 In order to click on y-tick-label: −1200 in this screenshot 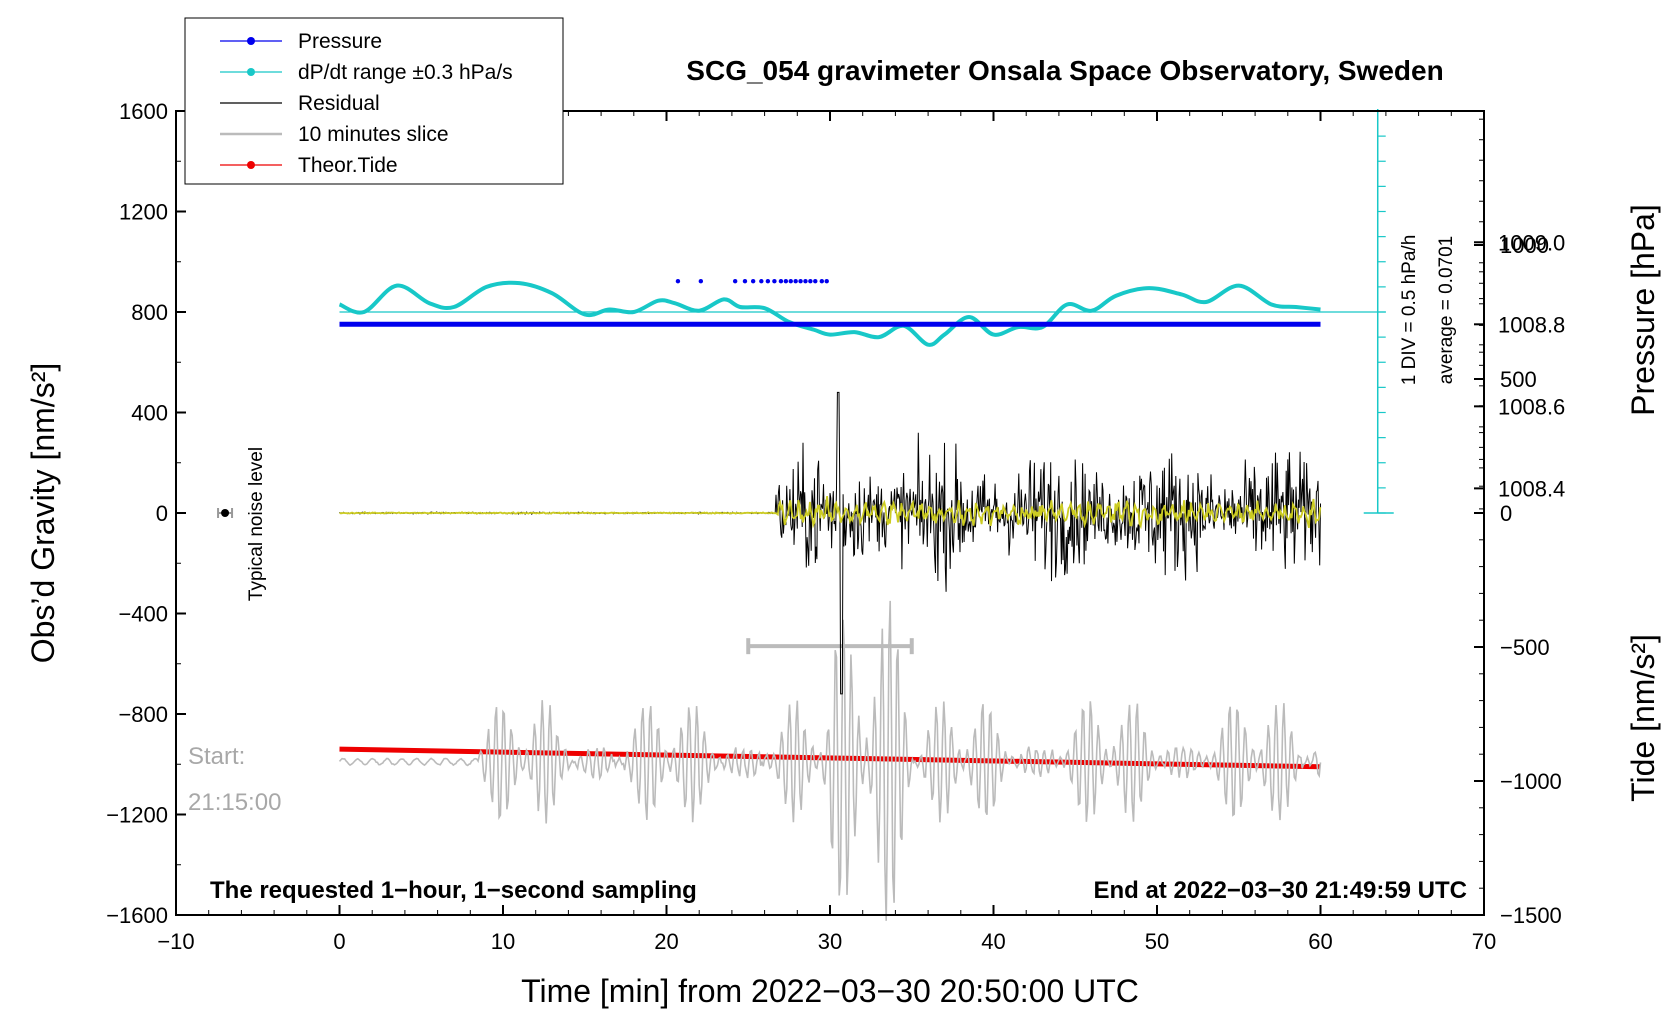, I will do `click(137, 815)`.